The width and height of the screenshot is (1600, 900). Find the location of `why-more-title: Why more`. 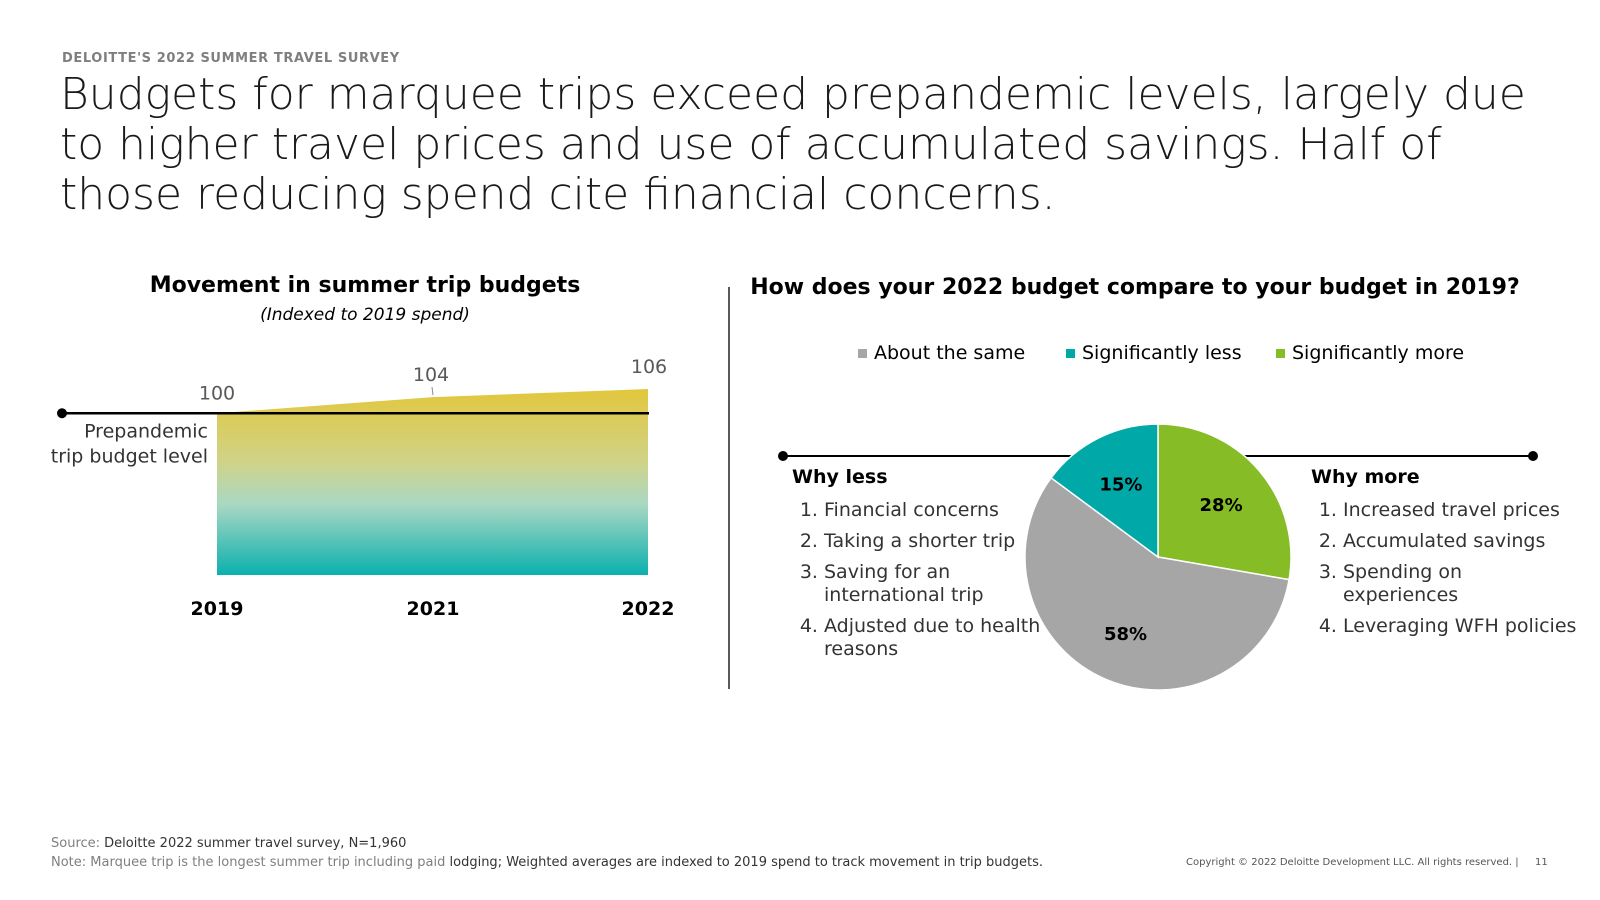

why-more-title: Why more is located at coordinates (1365, 477).